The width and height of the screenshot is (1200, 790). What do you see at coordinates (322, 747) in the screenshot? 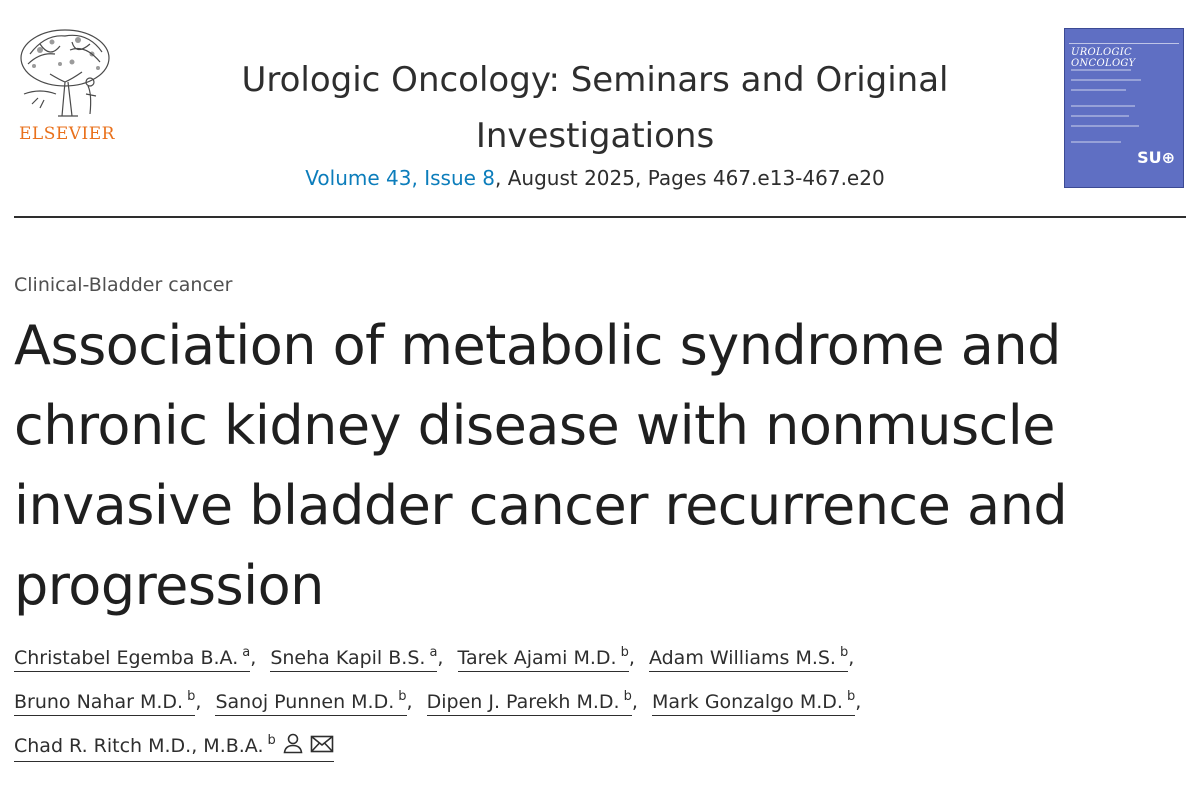
I see `envelope-icon` at bounding box center [322, 747].